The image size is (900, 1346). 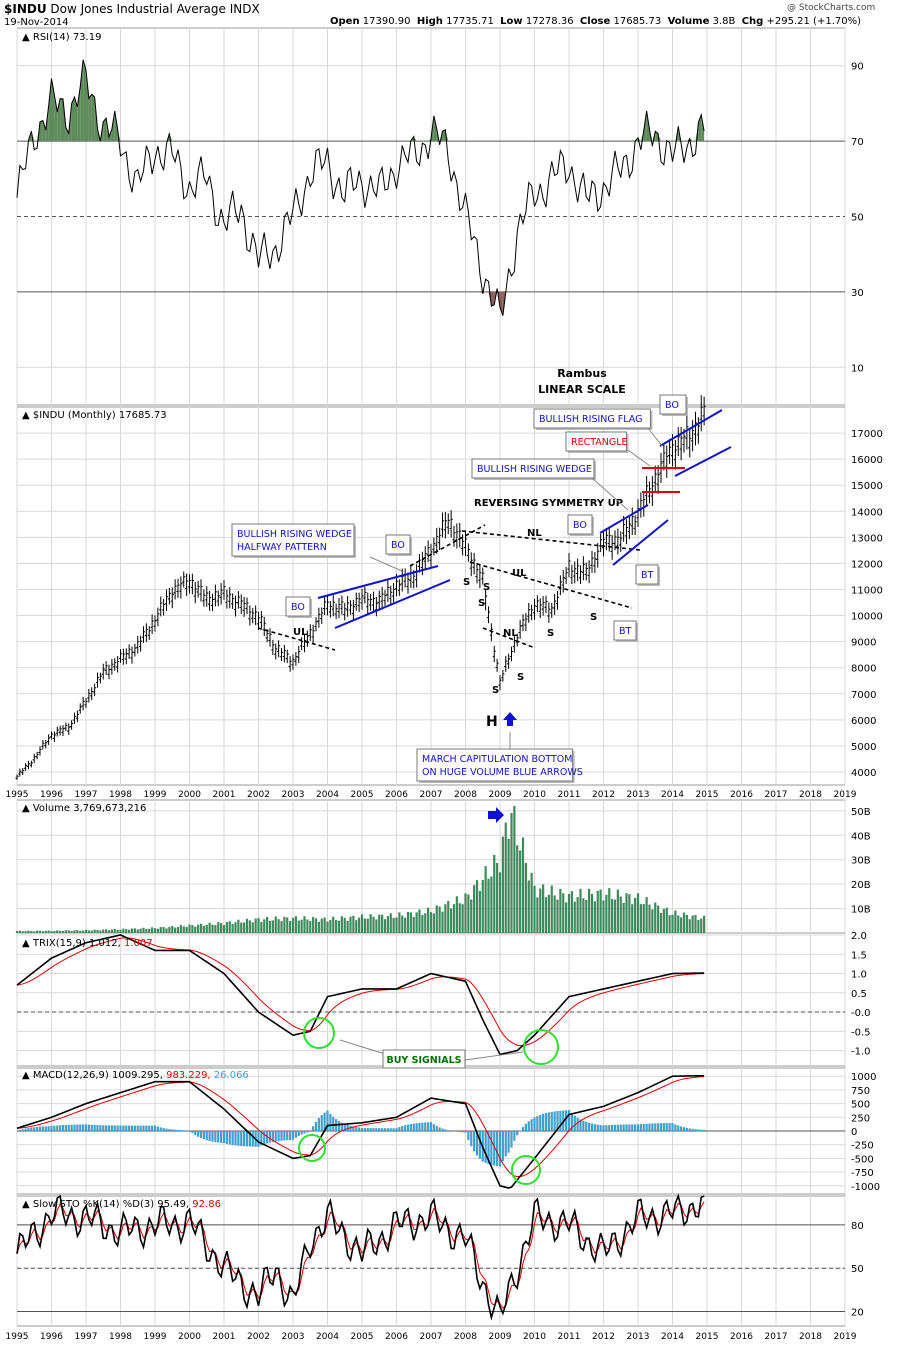 I want to click on year-tick-label-bottom: 2006, so click(x=396, y=1337).